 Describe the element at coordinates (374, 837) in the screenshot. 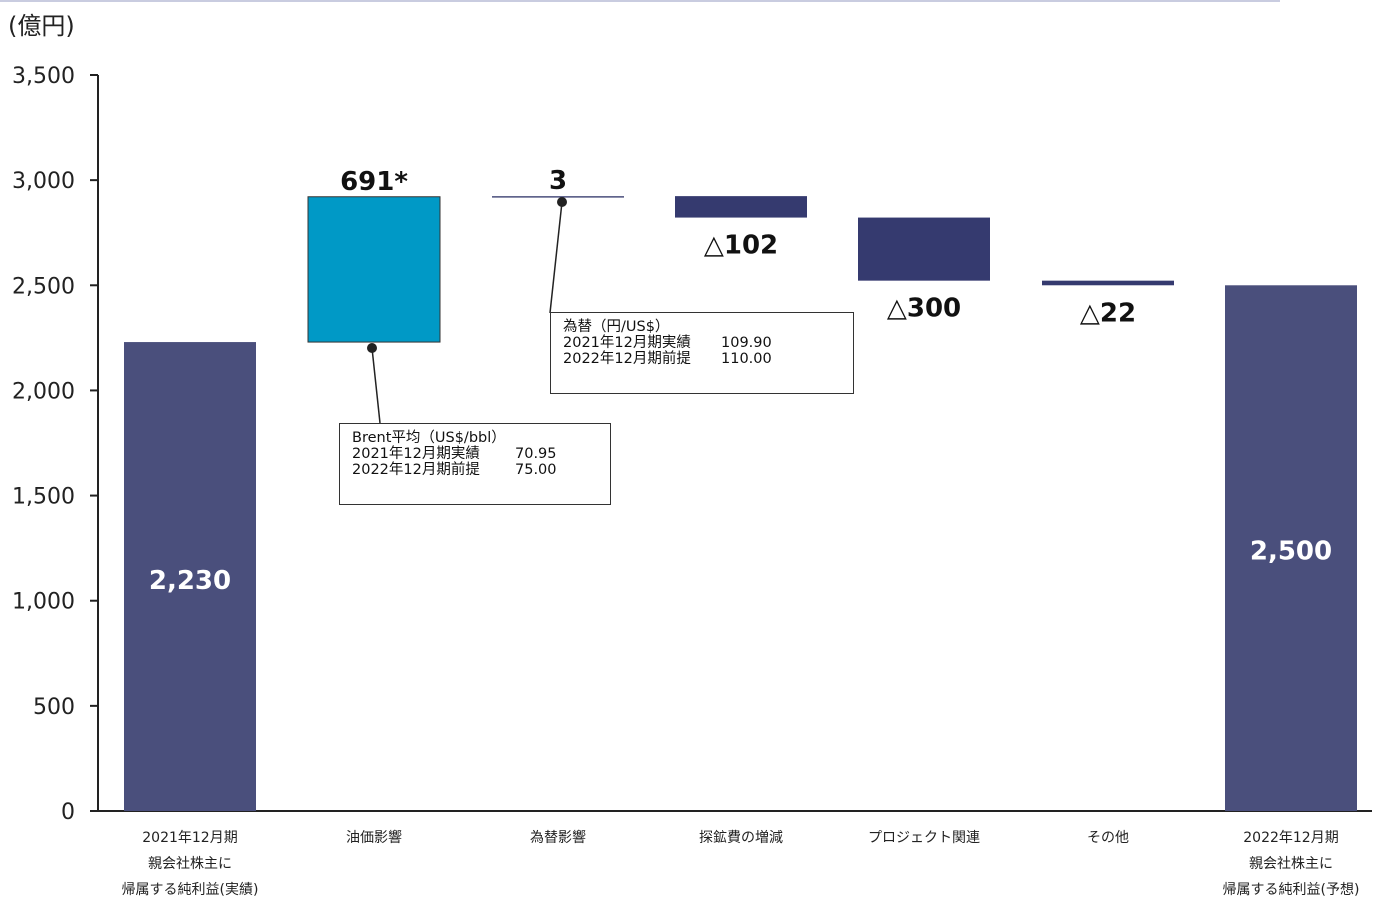

I see `category-label: 油価影響` at that location.